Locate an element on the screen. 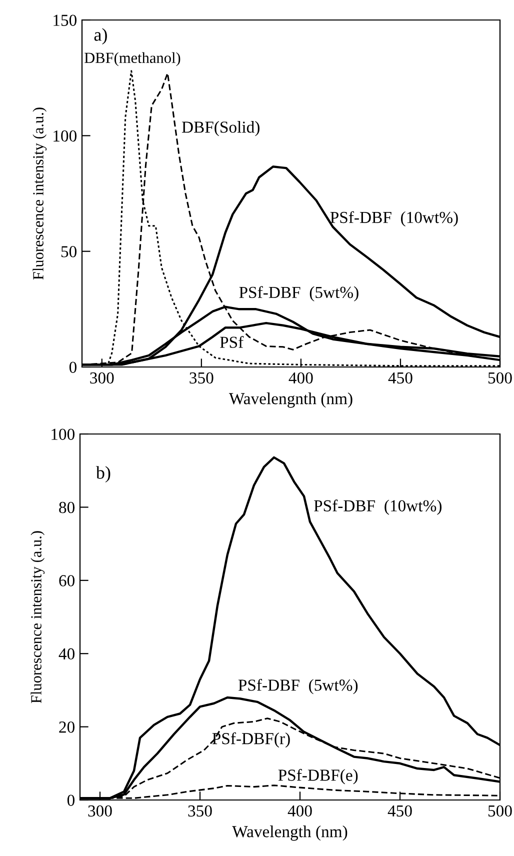  x-axis-title: Wavelengnth (nm) is located at coordinates (290, 400).